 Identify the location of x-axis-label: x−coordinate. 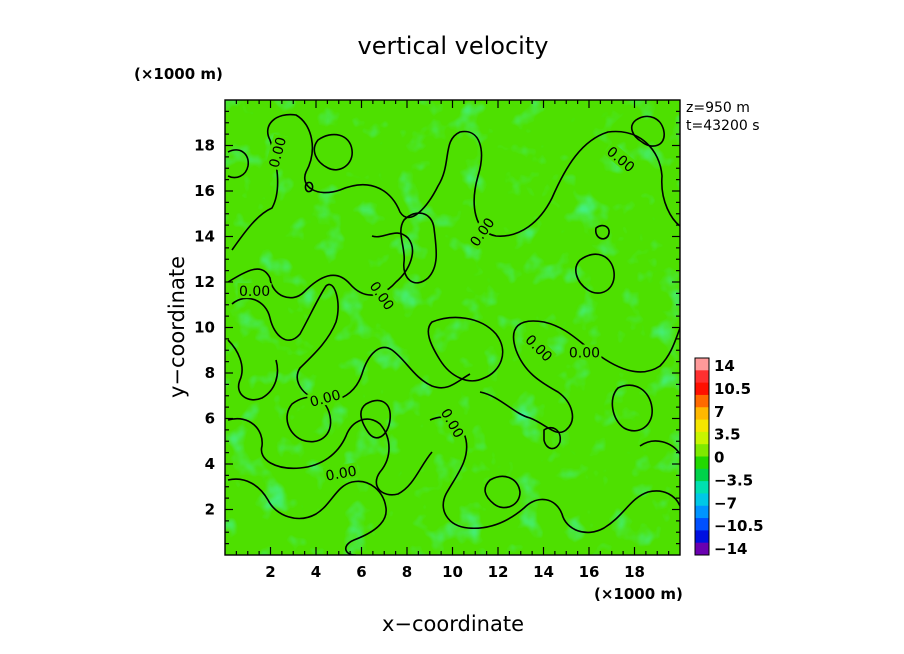
(453, 624).